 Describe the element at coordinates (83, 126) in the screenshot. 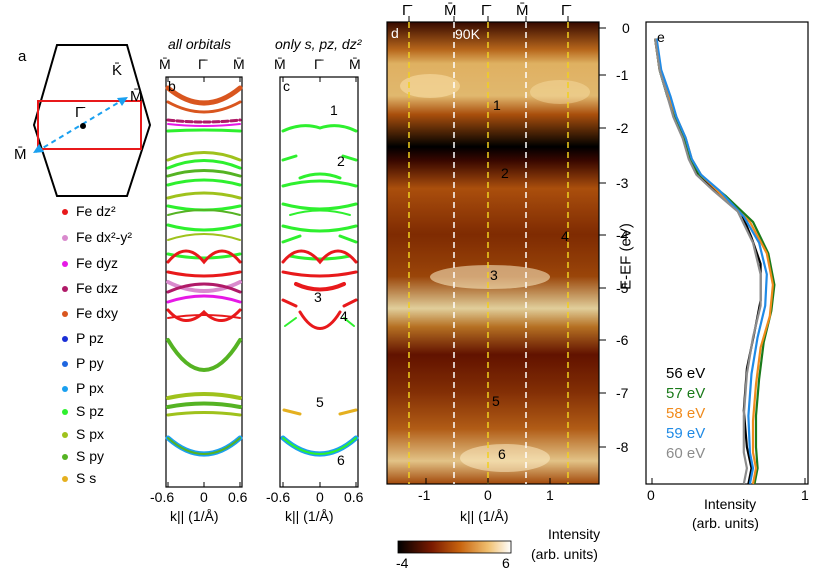

I see `gamma-point-marker` at that location.